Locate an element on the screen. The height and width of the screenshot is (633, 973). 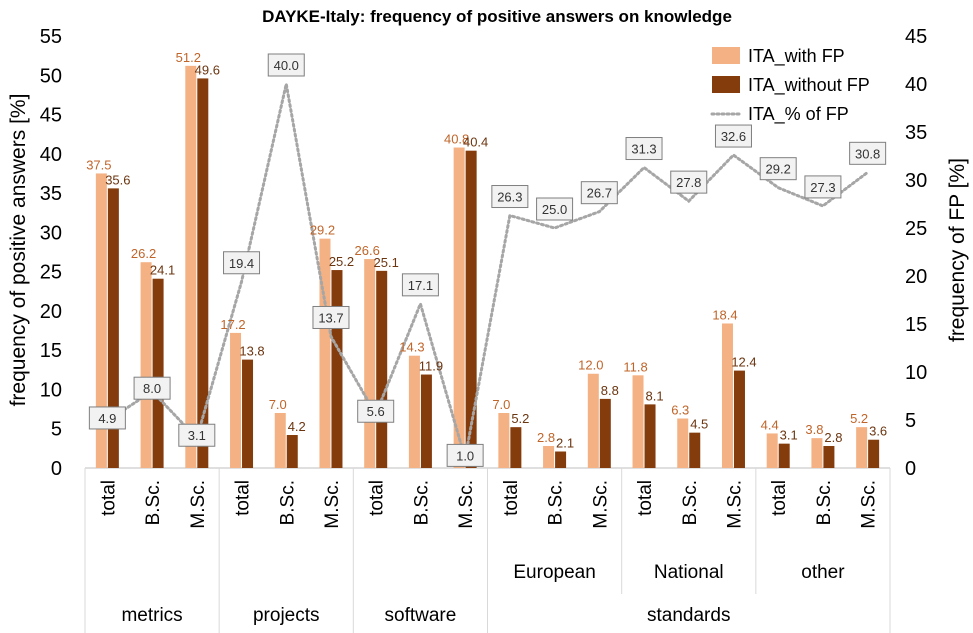
data-label-with-fp: 2.8 is located at coordinates (546, 437).